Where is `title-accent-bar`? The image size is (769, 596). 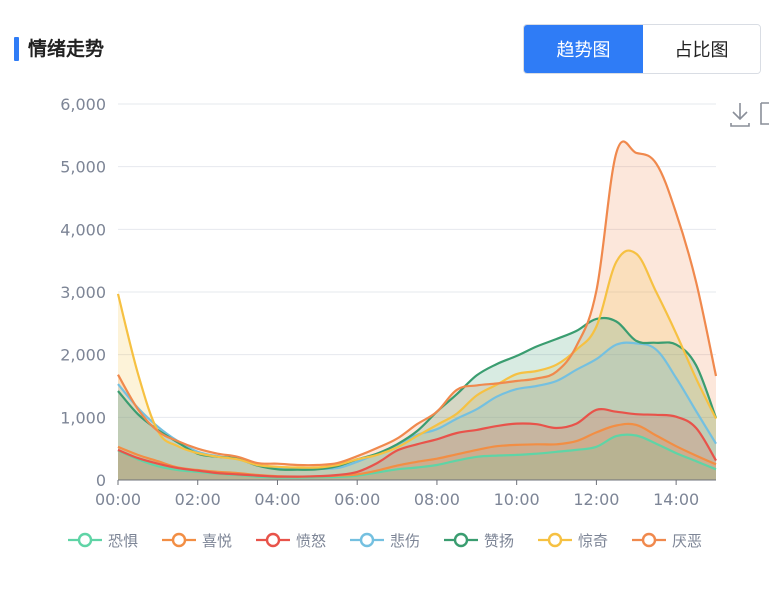
title-accent-bar is located at coordinates (16, 49).